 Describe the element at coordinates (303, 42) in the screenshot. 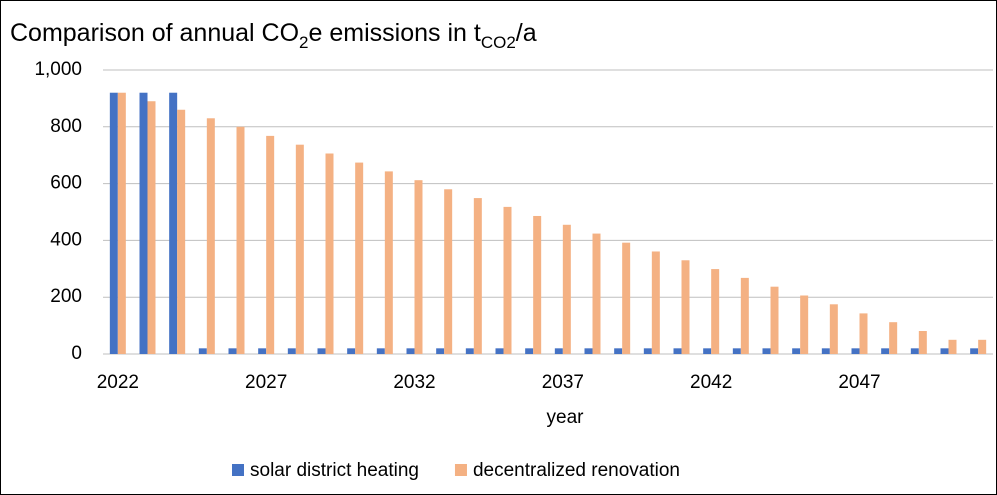

I see `title-subscript: 2` at that location.